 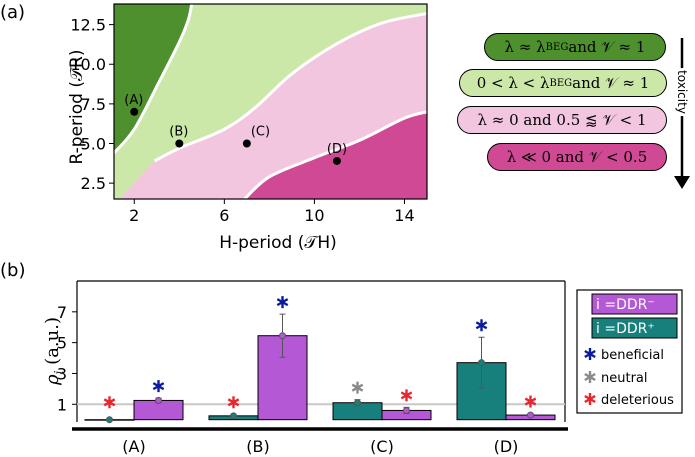 What do you see at coordinates (525, 47) in the screenshot?
I see `legend-item-dark-green-text: λ ≈ λ` at bounding box center [525, 47].